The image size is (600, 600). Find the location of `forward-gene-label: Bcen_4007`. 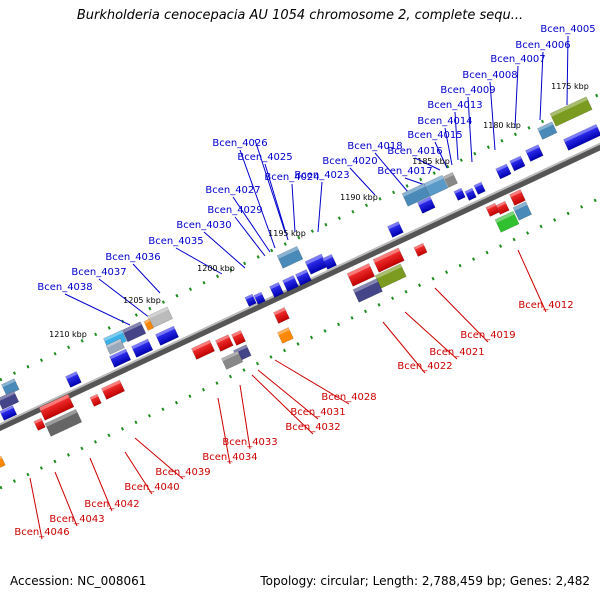

forward-gene-label: Bcen_4007 is located at coordinates (517, 59).